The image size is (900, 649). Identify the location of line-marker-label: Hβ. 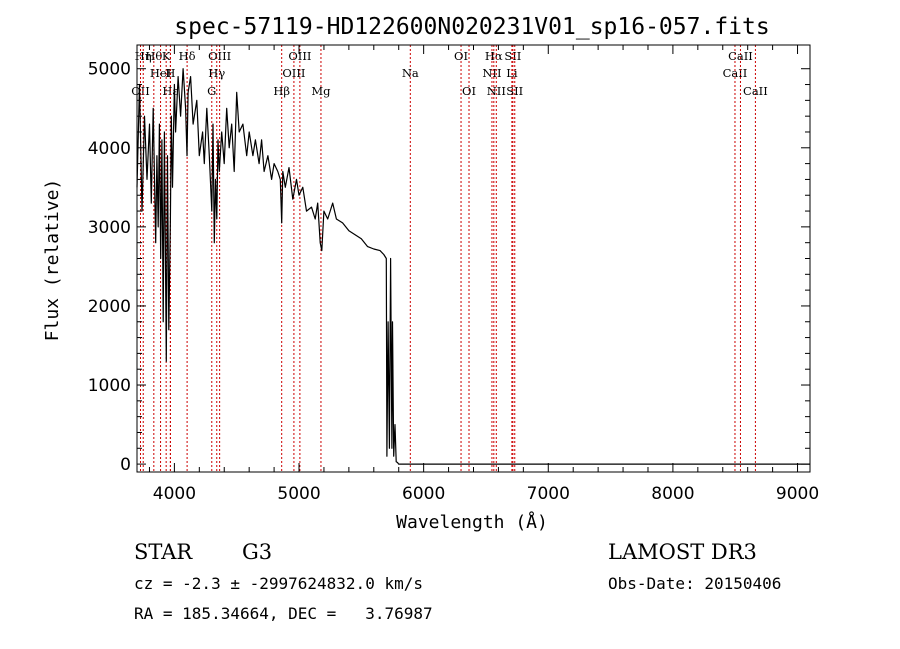
(281, 91).